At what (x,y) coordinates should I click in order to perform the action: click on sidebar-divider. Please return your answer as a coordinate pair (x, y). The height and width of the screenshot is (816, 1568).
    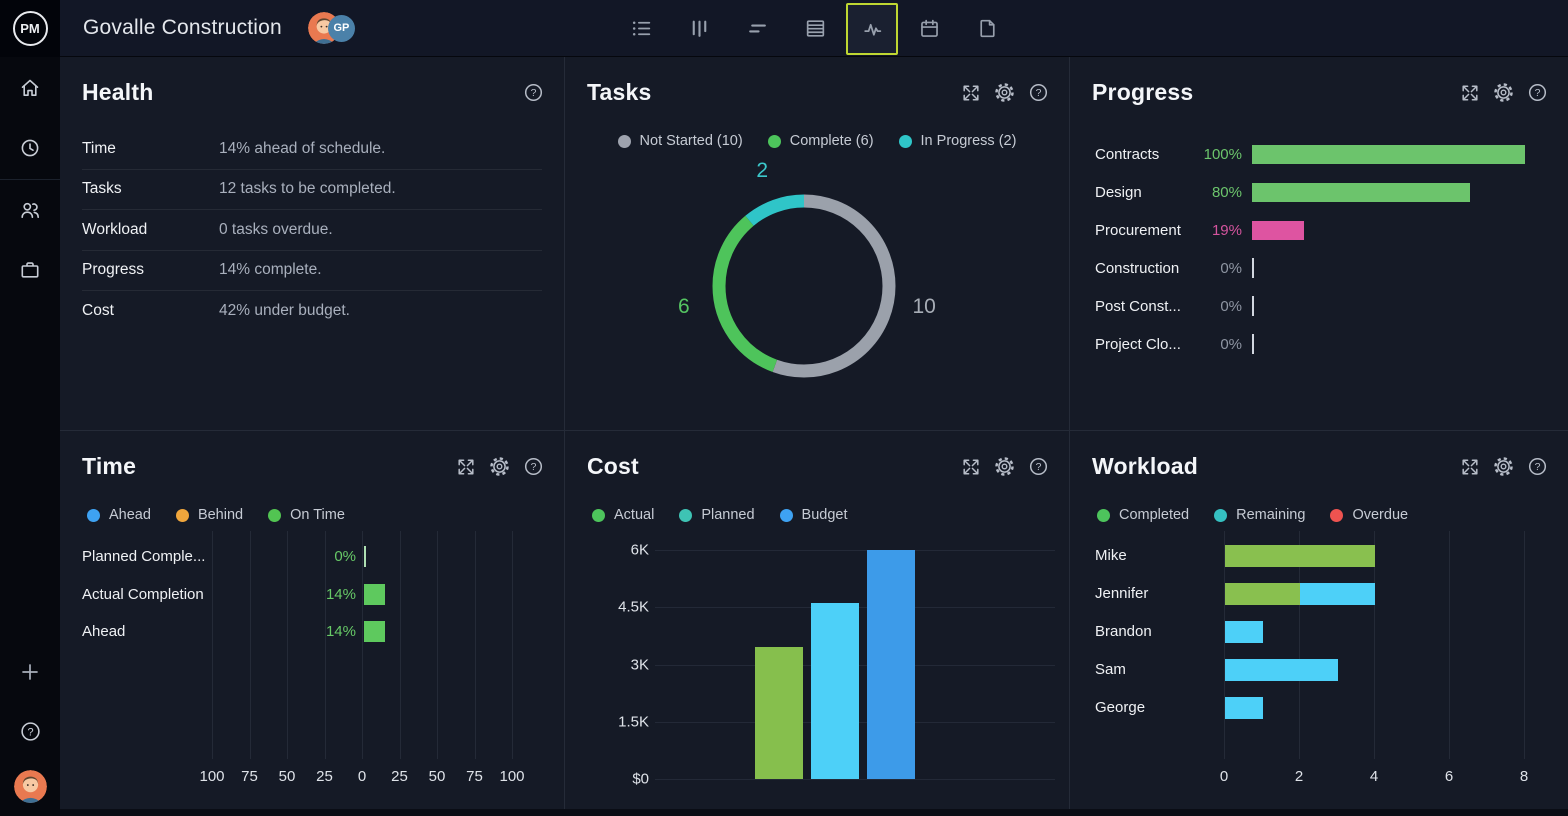
    Looking at the image, I should click on (30, 179).